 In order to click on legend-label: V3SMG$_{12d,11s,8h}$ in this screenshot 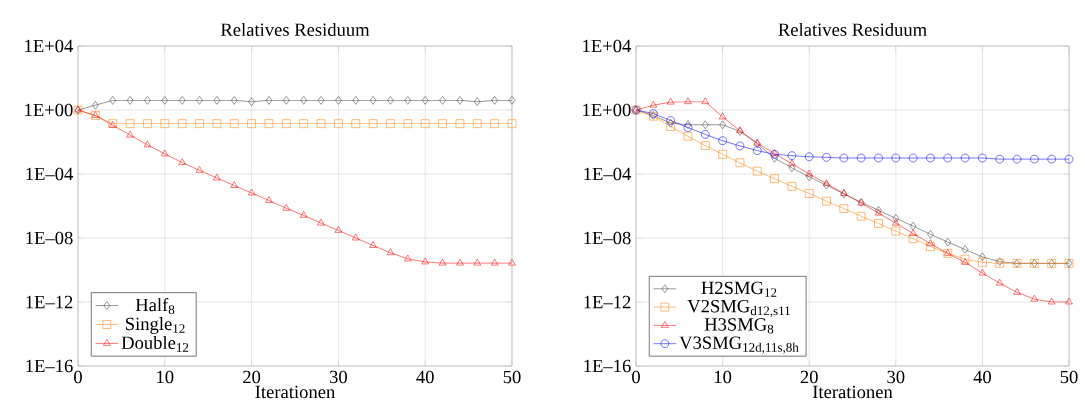, I will do `click(739, 345)`.